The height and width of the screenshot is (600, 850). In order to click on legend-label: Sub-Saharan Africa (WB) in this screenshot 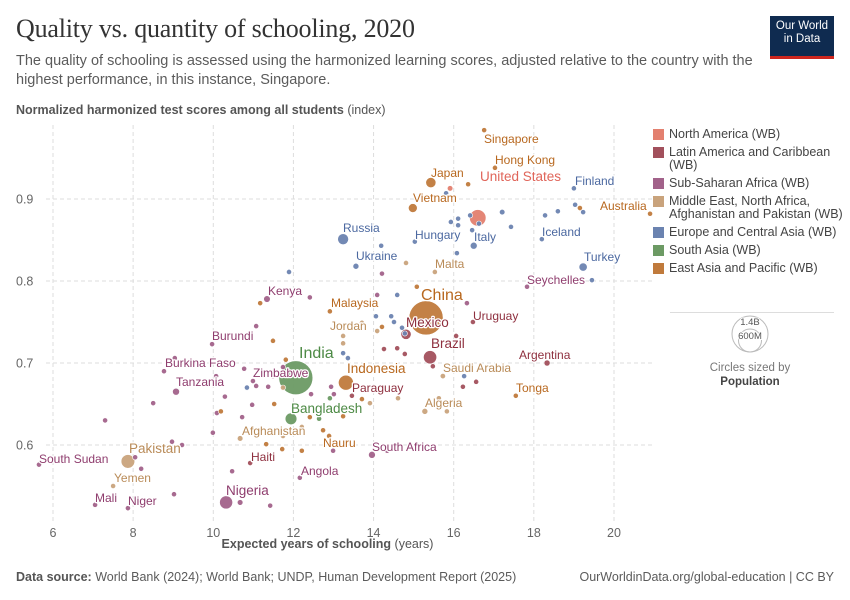, I will do `click(739, 183)`.